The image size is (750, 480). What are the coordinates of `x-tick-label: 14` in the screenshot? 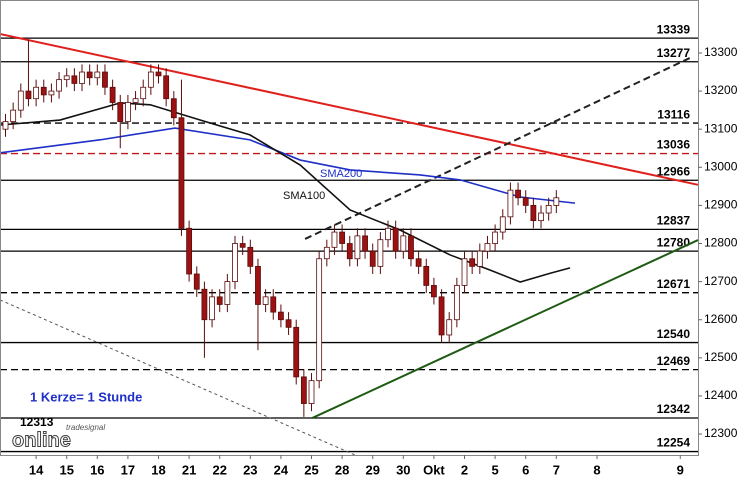 It's located at (36, 469).